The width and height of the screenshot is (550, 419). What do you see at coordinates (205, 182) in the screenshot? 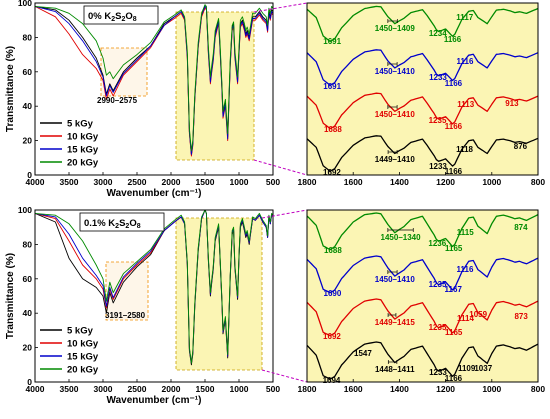
I see `x-tick-label: 1500` at bounding box center [205, 182].